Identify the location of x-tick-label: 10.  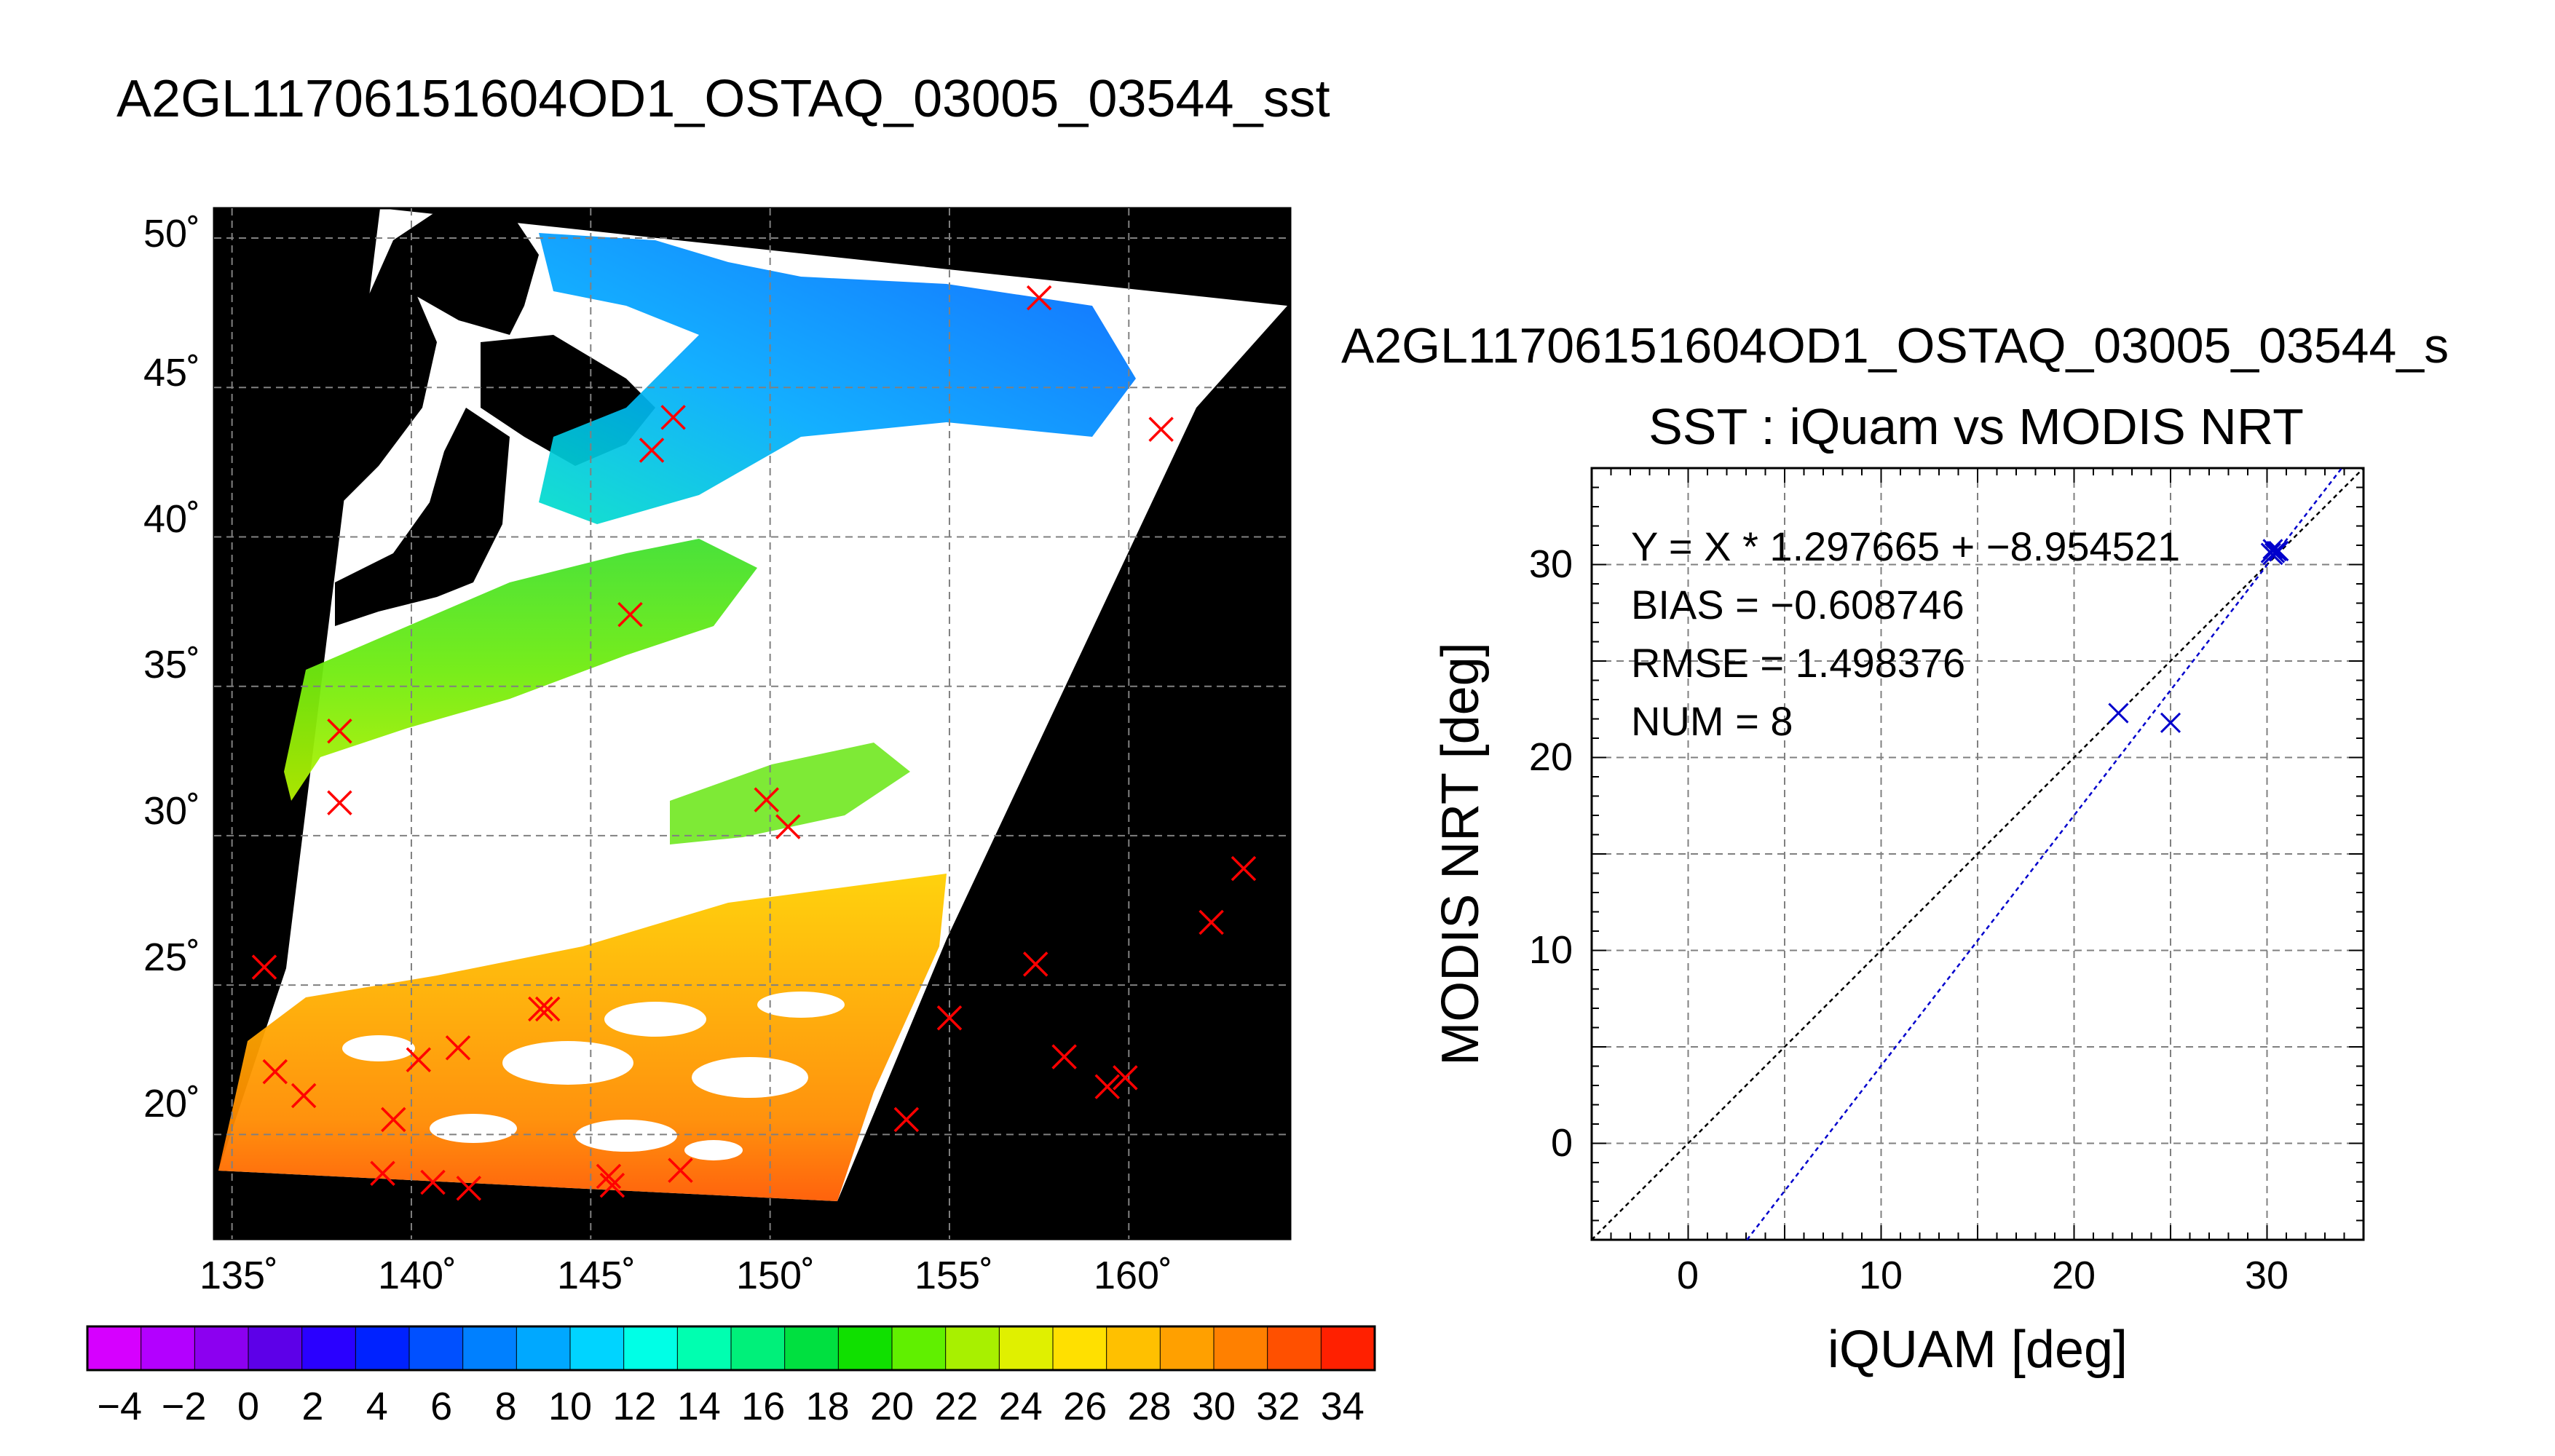
(1881, 1275).